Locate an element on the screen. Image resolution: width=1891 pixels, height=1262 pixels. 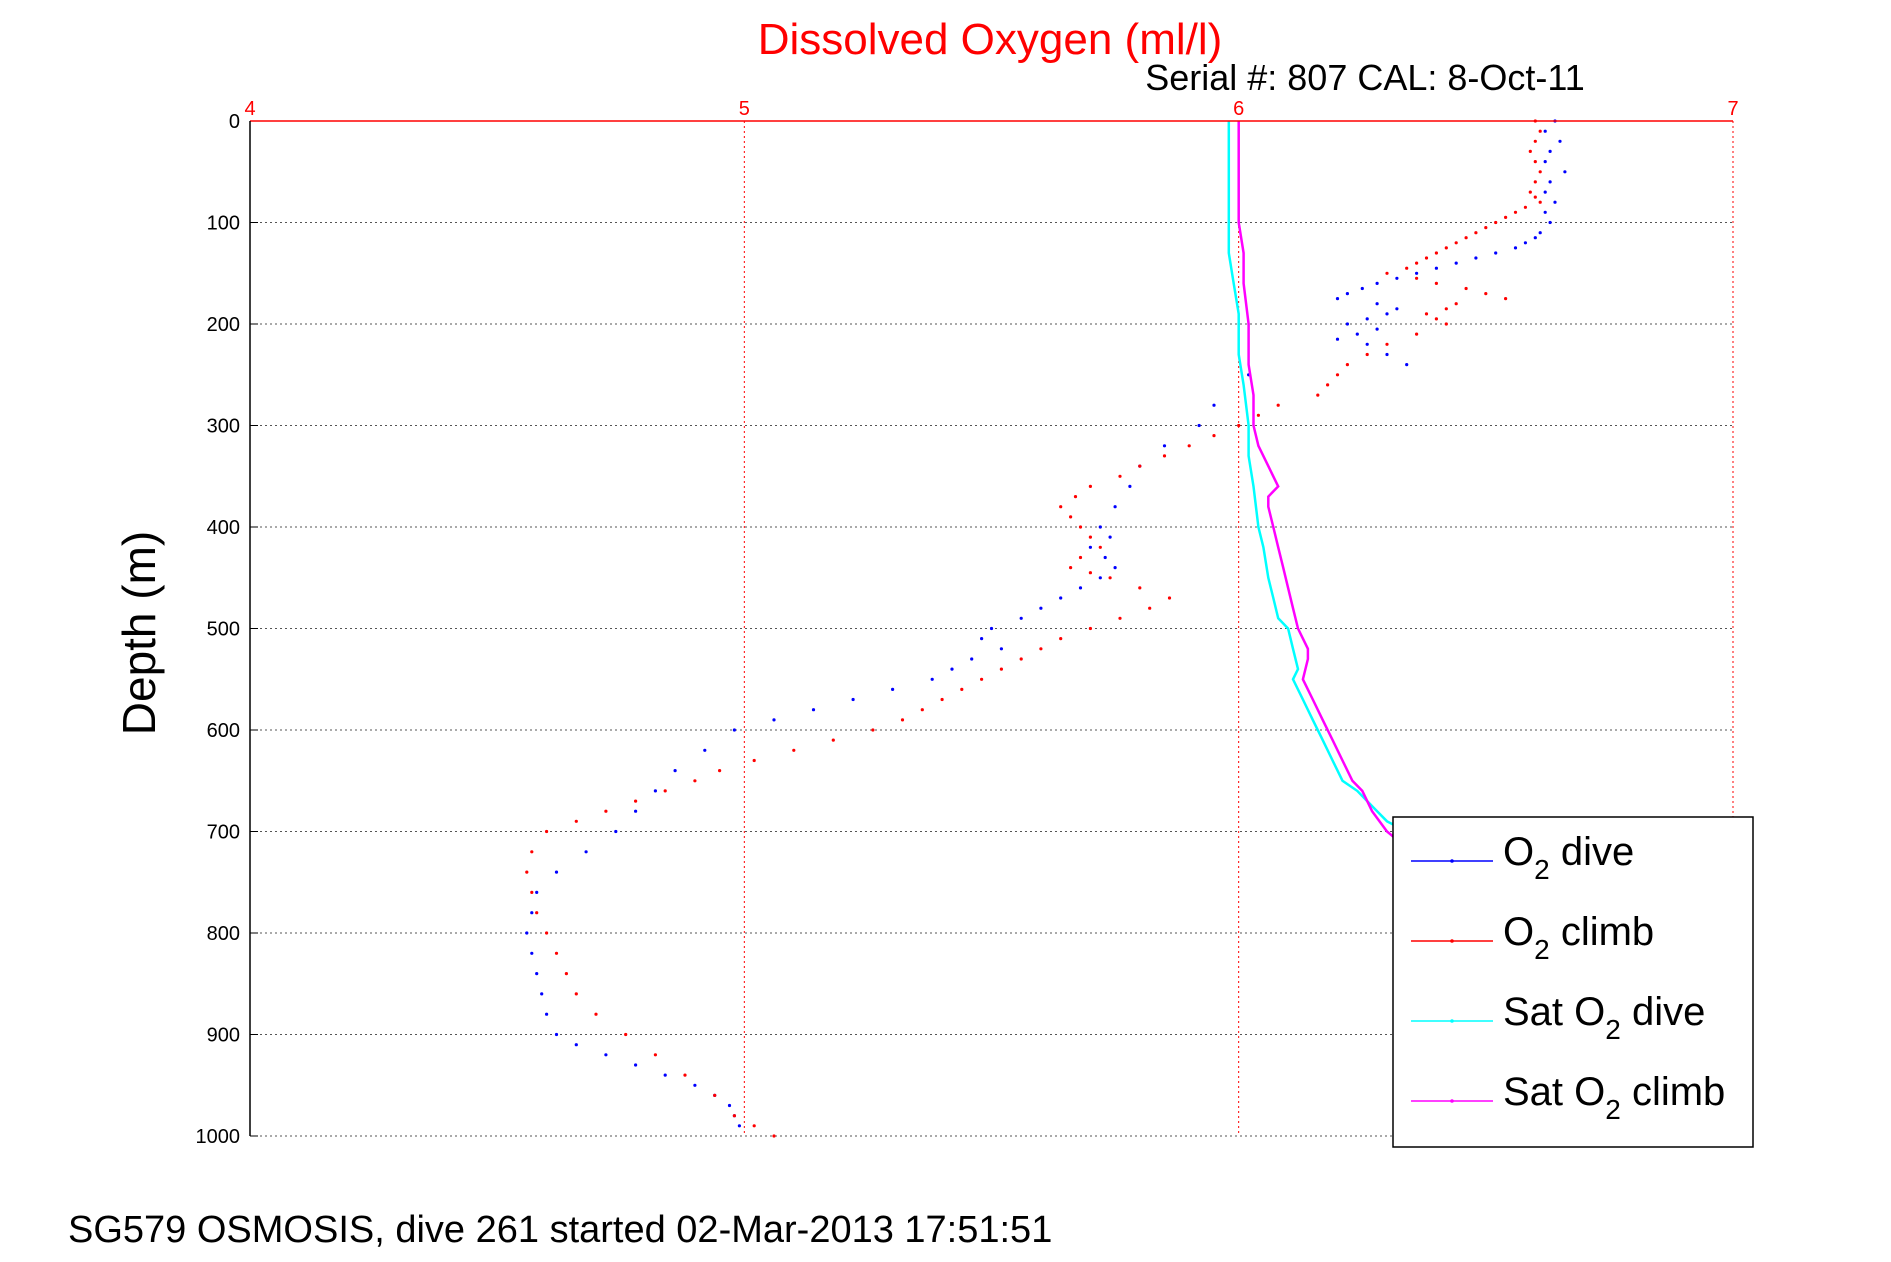
series-line-sat-o2-climb is located at coordinates (1392, 629).